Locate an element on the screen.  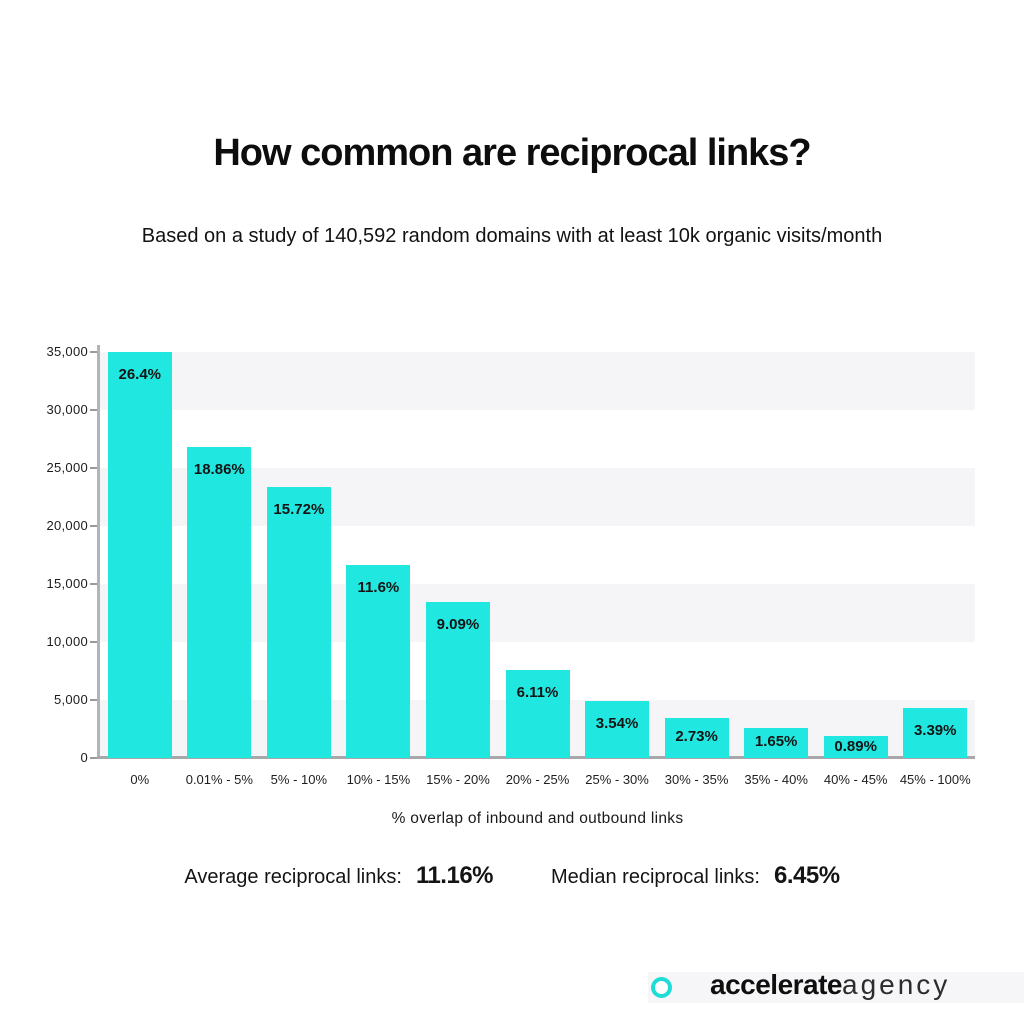
bar: 3.54% is located at coordinates (617, 729).